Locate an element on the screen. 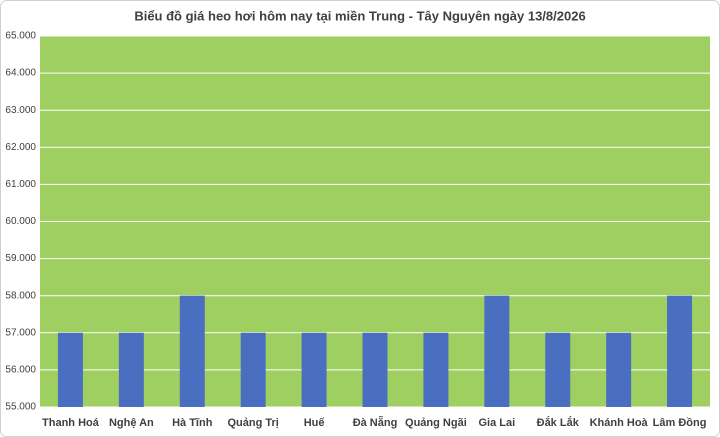 Image resolution: width=720 pixels, height=437 pixels. y-tick-label: 63.000 is located at coordinates (20, 110).